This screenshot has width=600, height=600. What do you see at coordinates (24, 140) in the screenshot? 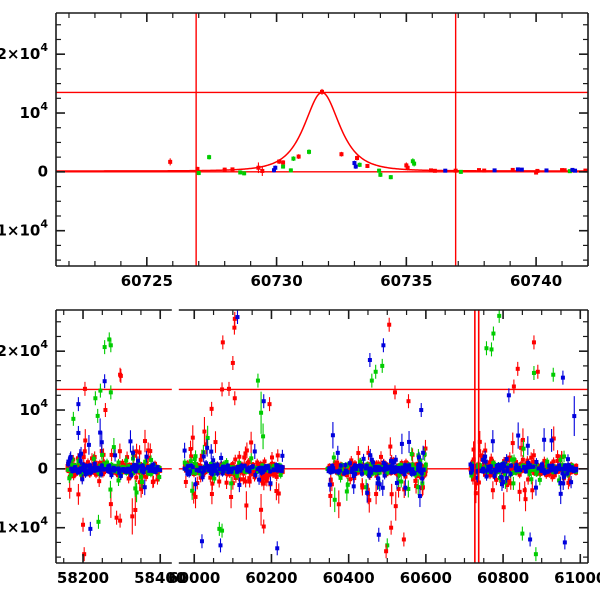
I see `top-y-tick-labels: -1×104 0 104 2×10⁴` at bounding box center [24, 140].